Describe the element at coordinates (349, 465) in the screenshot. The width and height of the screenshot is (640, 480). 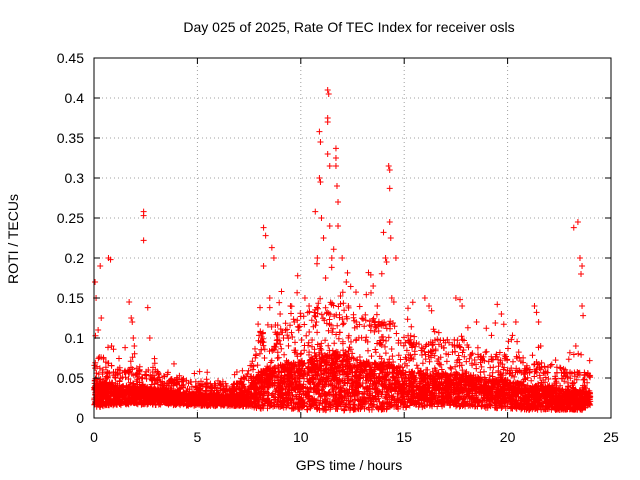
I see `x-axis-title: GPS time / hours` at that location.